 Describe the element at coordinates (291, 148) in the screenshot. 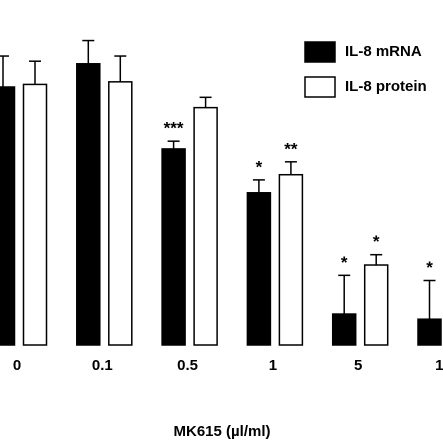

I see `significance-label: **` at that location.